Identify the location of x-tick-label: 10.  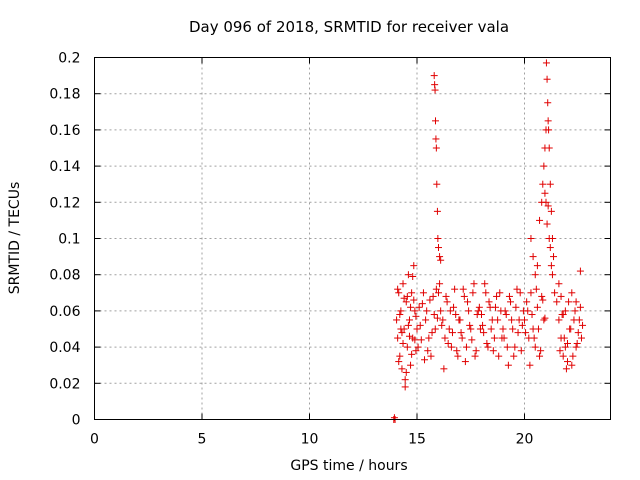
(310, 440).